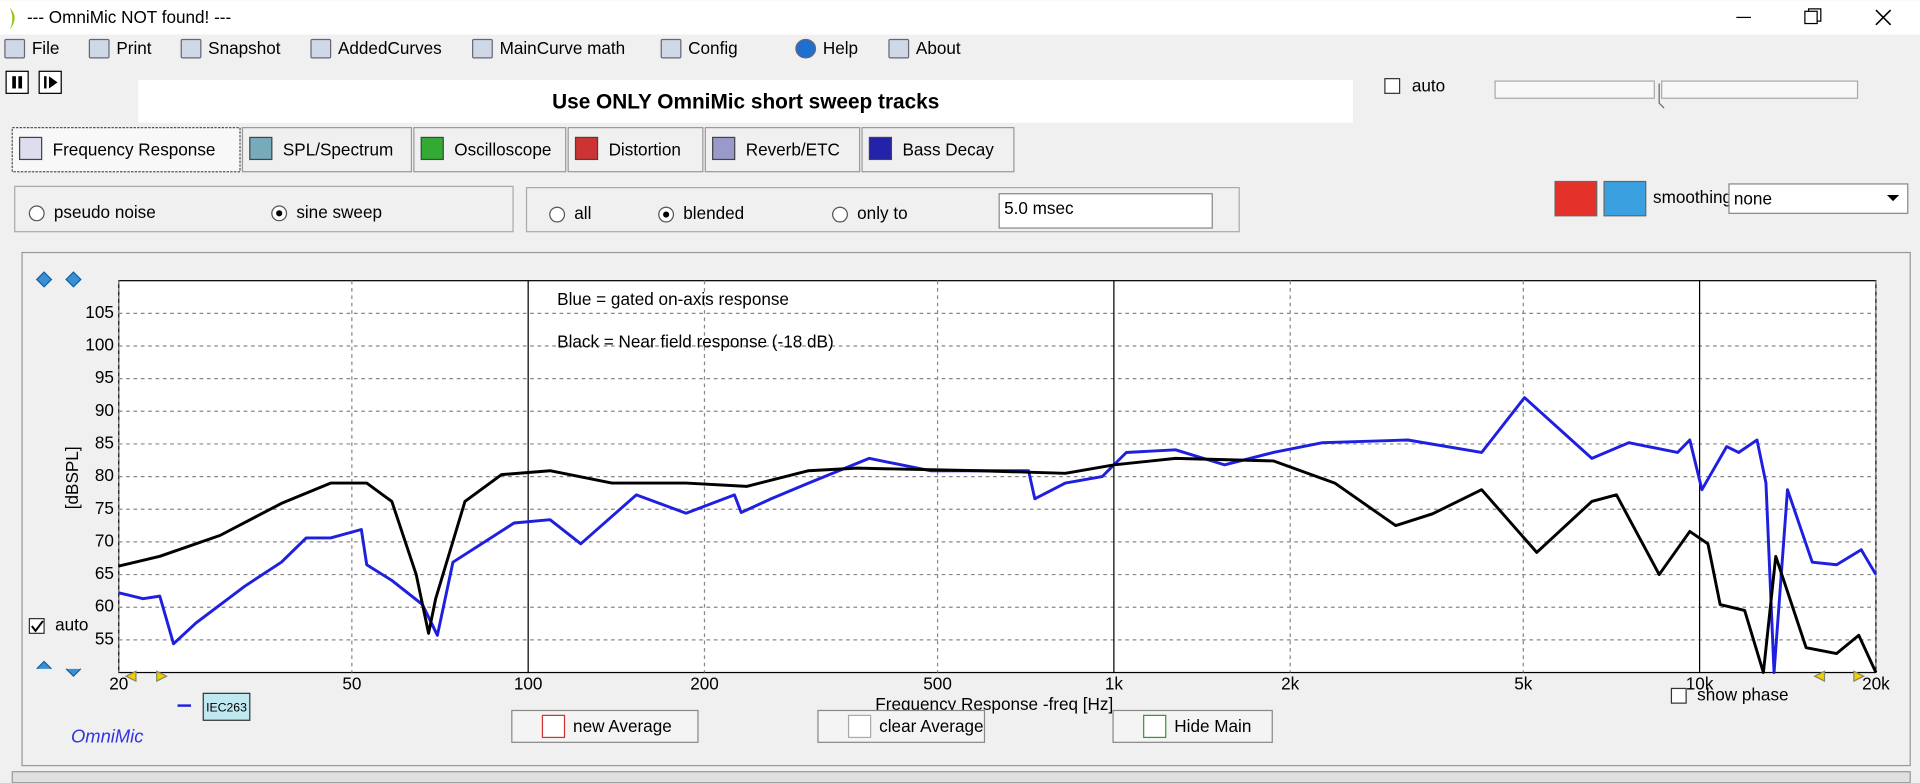 The width and height of the screenshot is (1920, 783). What do you see at coordinates (1678, 695) in the screenshot?
I see `show-phase-checkbox` at bounding box center [1678, 695].